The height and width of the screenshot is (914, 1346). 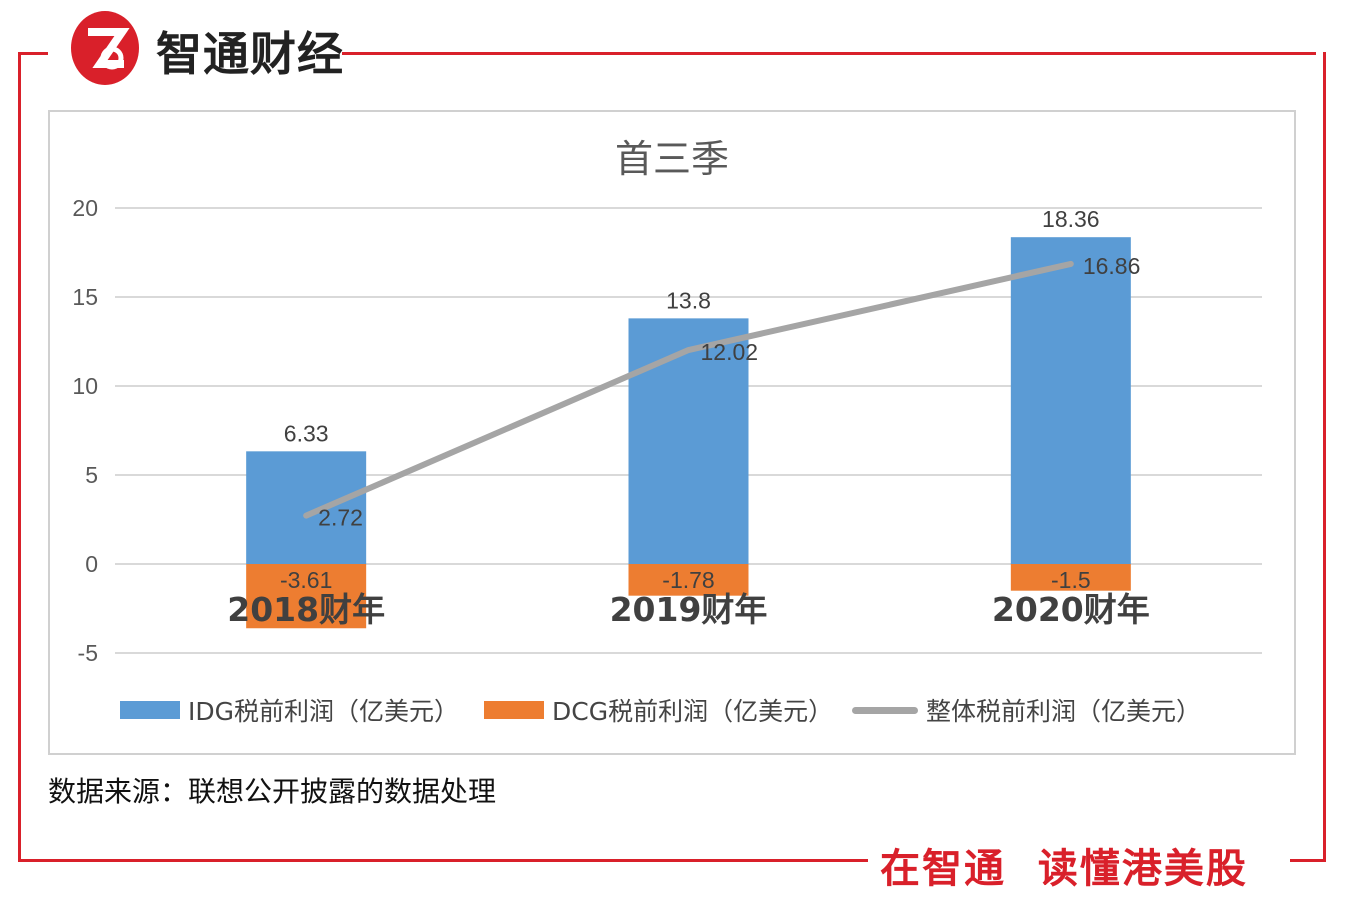 What do you see at coordinates (1324, 457) in the screenshot?
I see `frame-right` at bounding box center [1324, 457].